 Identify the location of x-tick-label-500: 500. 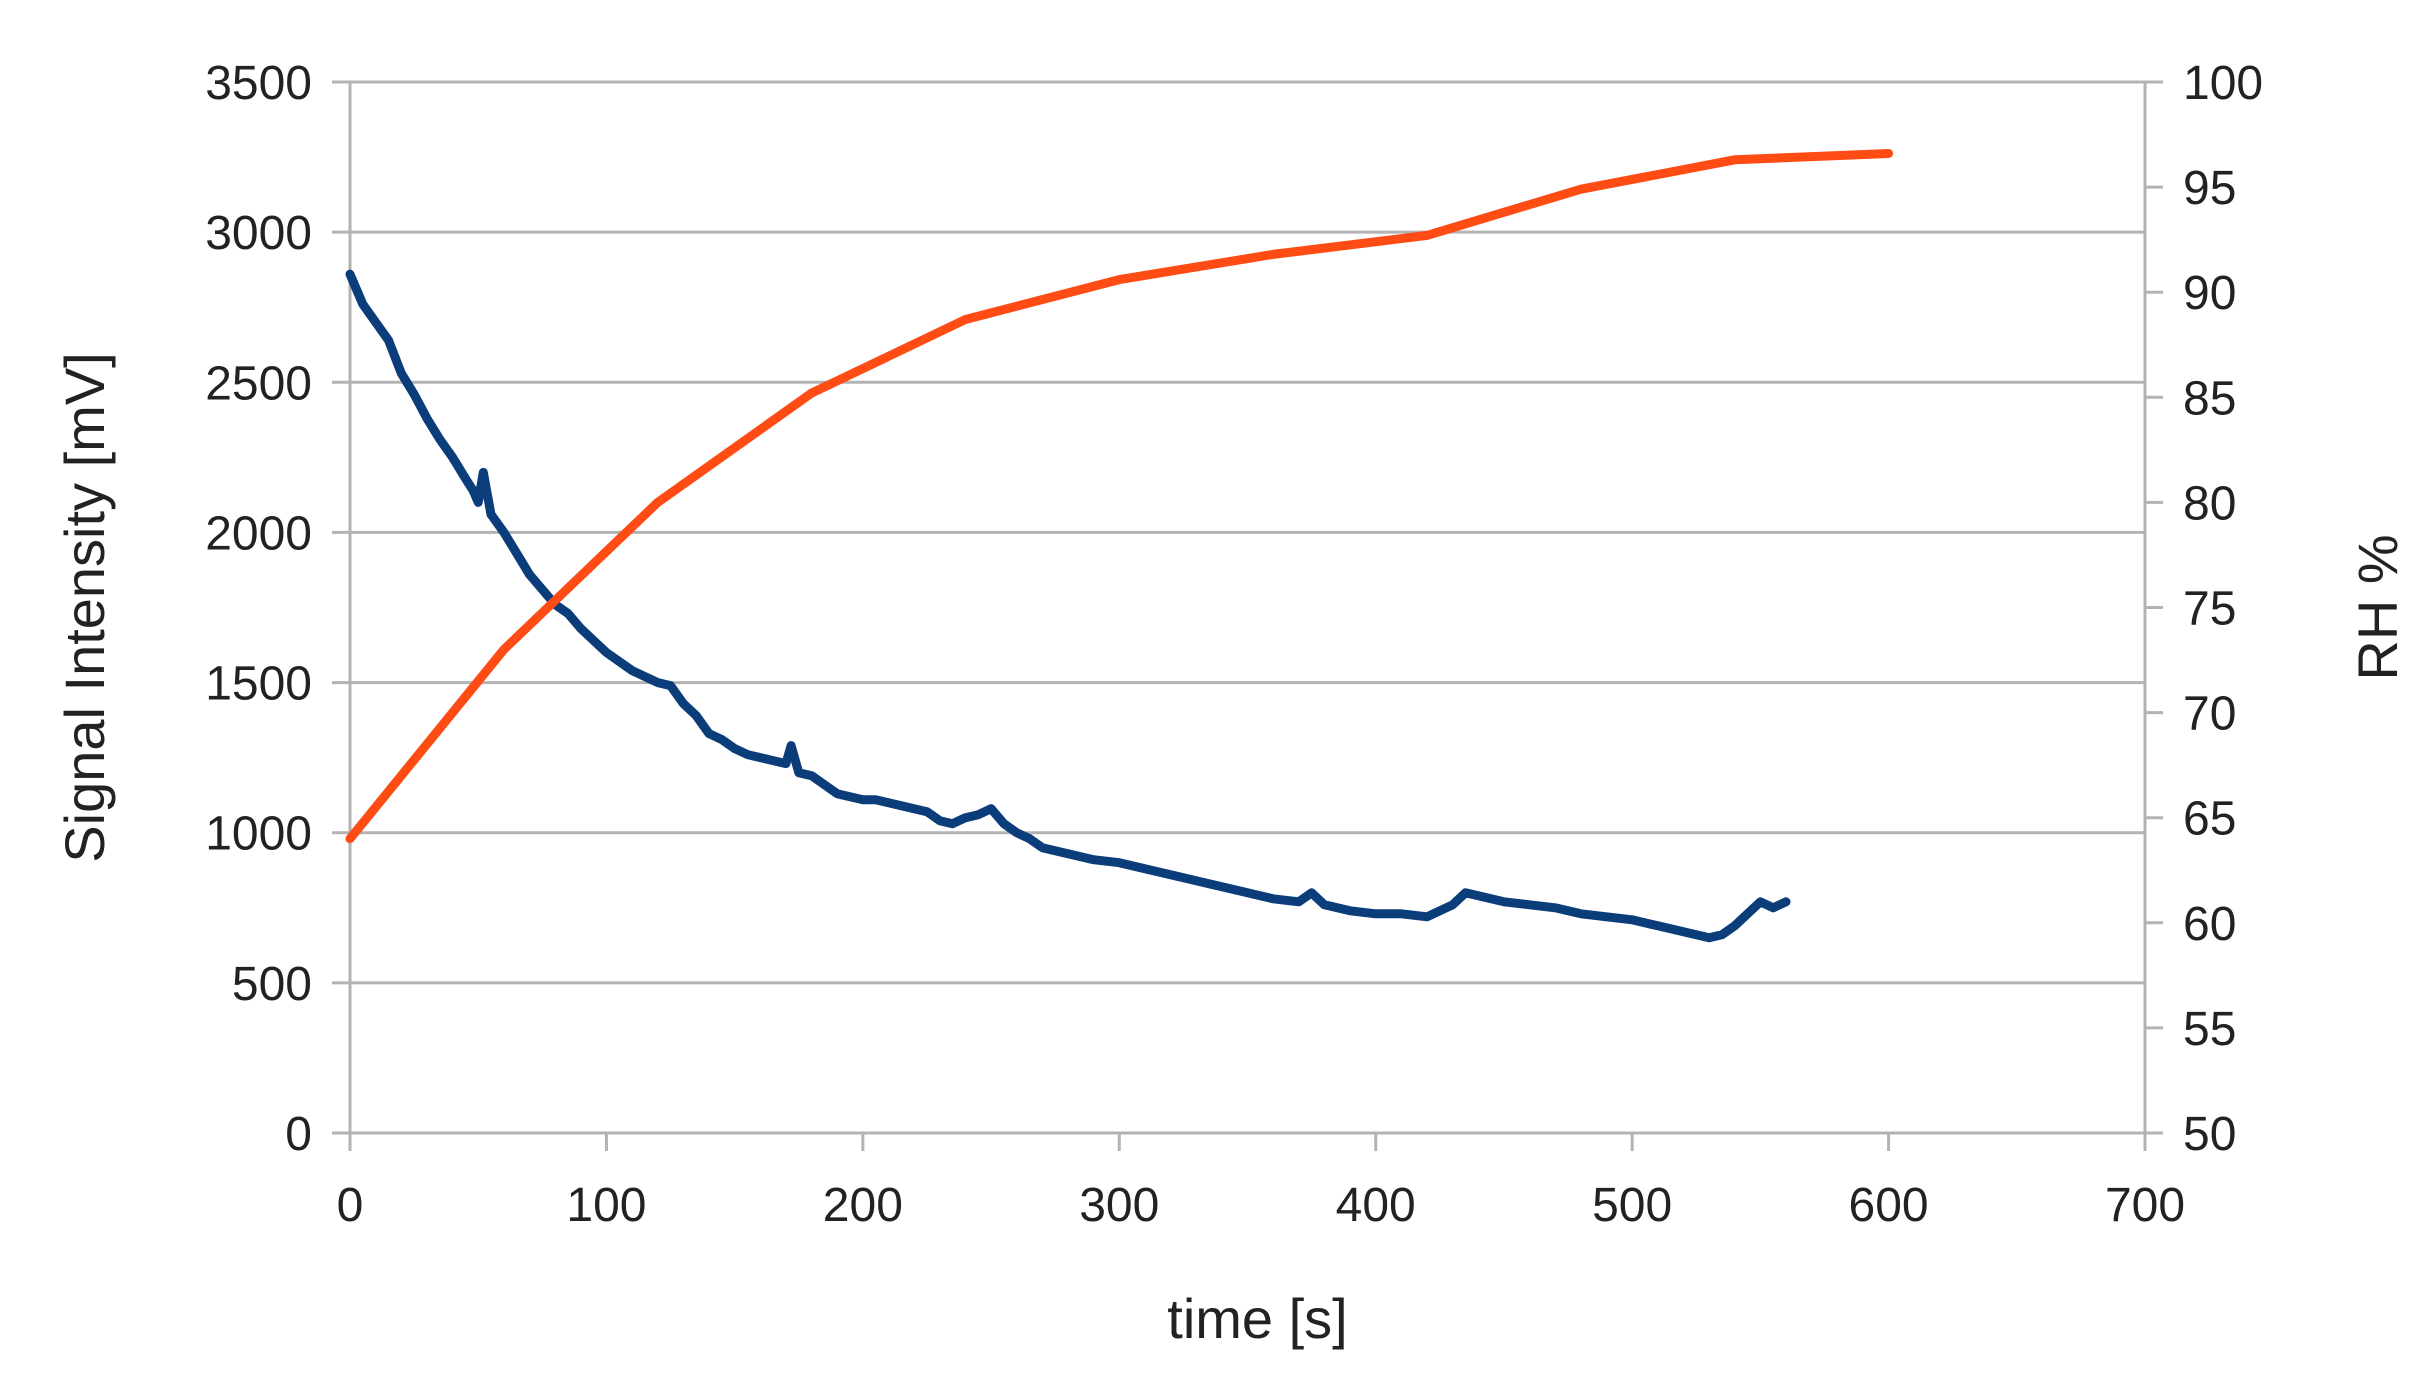
(1632, 1205).